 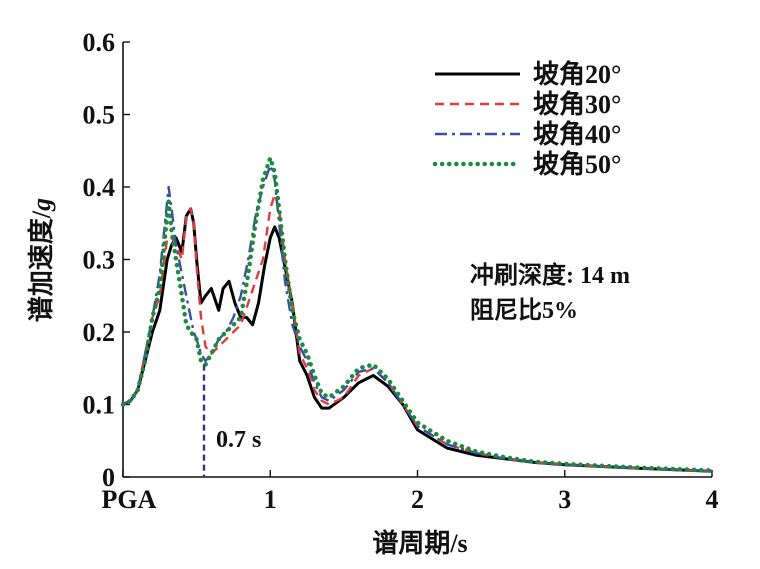 I want to click on legend-label-3: 坡角40°, so click(x=577, y=134).